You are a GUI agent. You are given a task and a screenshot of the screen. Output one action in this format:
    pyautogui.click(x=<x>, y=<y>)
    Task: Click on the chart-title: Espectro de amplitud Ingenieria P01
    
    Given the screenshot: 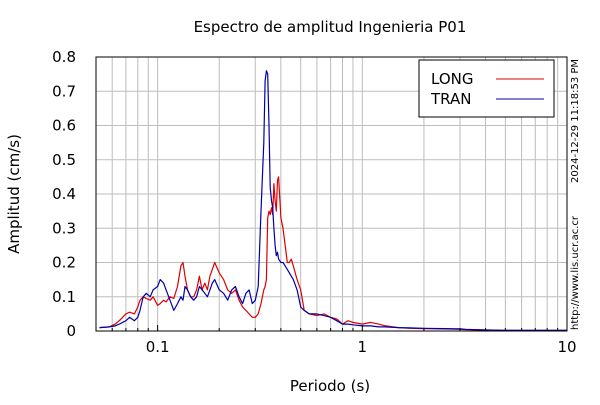 What is the action you would take?
    pyautogui.click(x=330, y=27)
    